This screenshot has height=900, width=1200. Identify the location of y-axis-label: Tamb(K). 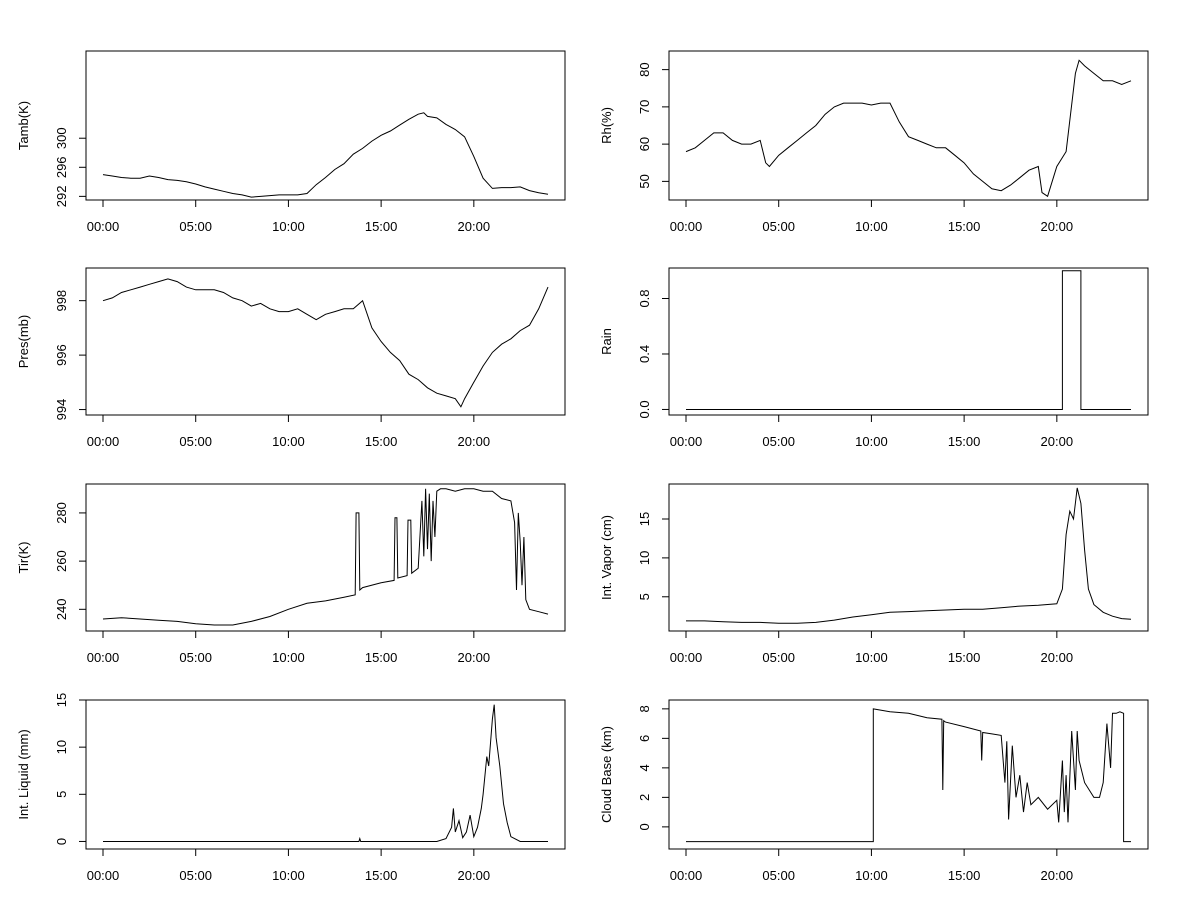
(23, 125).